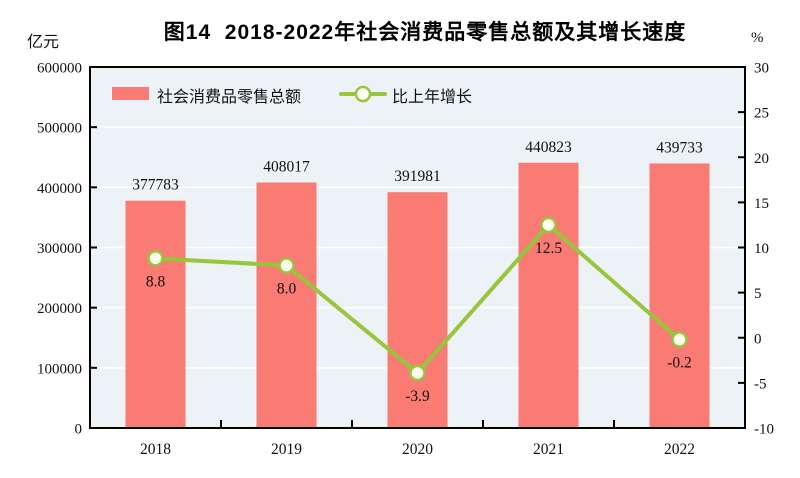  I want to click on legend-line-marker, so click(363, 94).